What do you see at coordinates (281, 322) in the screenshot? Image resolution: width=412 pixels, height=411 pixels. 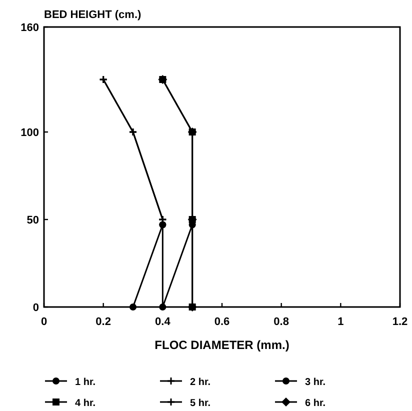 I see `x-tick-label: 0.8` at bounding box center [281, 322].